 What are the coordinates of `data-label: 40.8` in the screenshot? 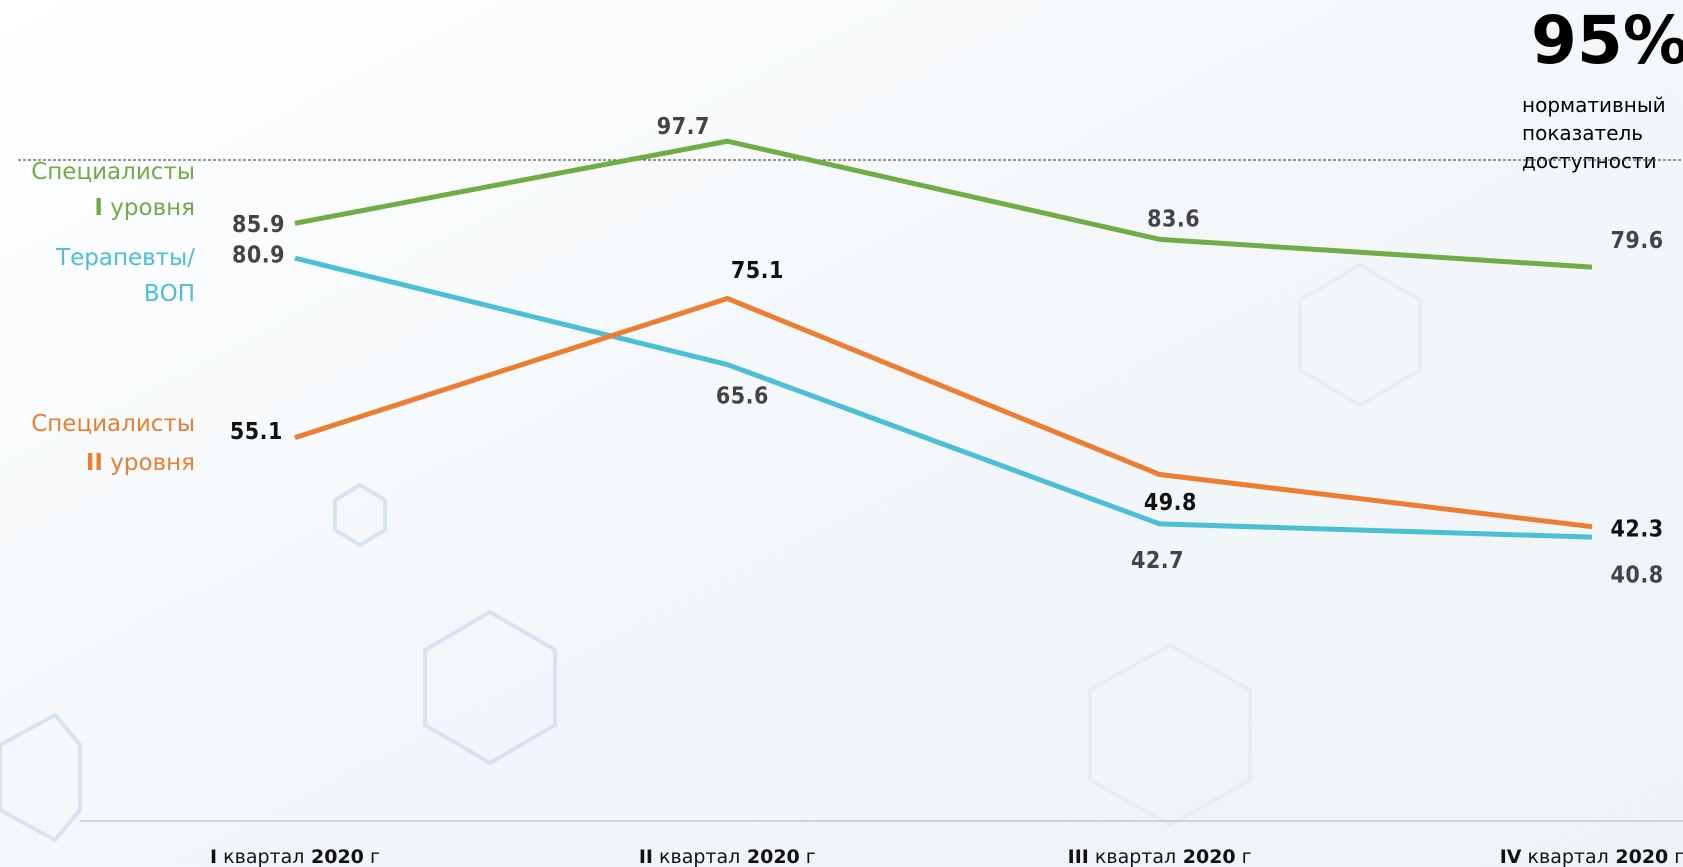 It's located at (1637, 575).